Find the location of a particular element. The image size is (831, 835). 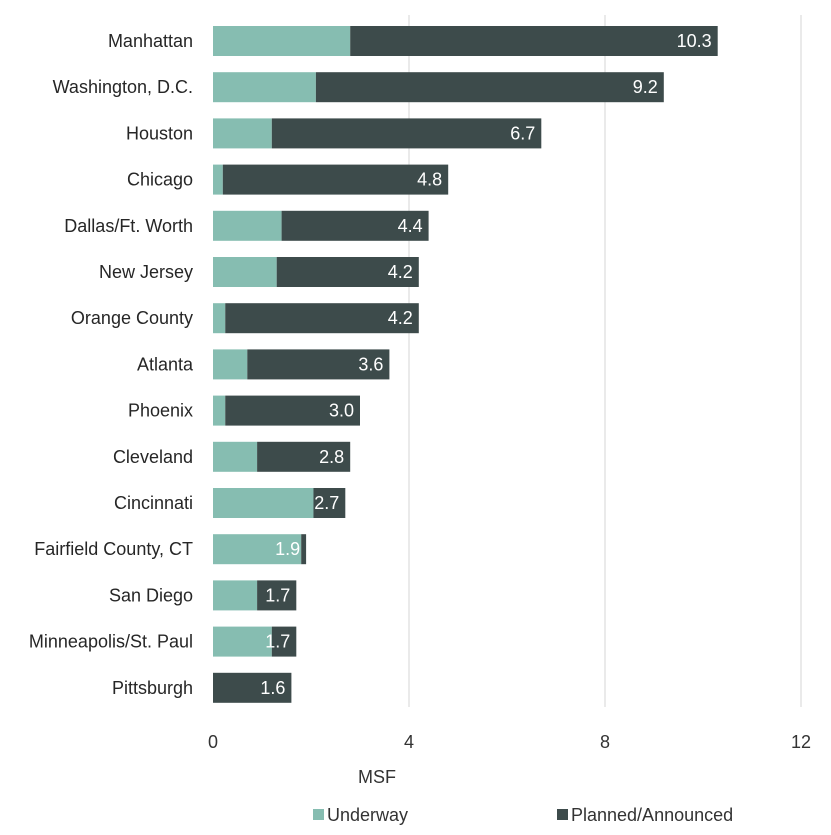

x-tick-label: 0 is located at coordinates (213, 742).